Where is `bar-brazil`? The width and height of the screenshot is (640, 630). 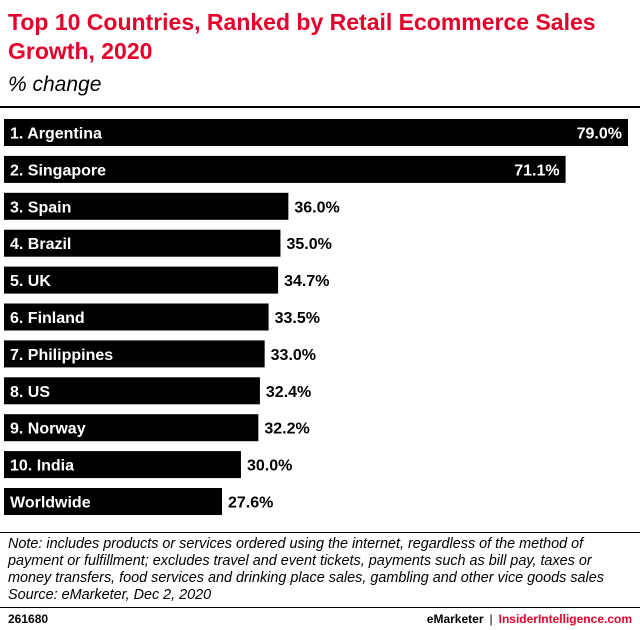 bar-brazil is located at coordinates (142, 243).